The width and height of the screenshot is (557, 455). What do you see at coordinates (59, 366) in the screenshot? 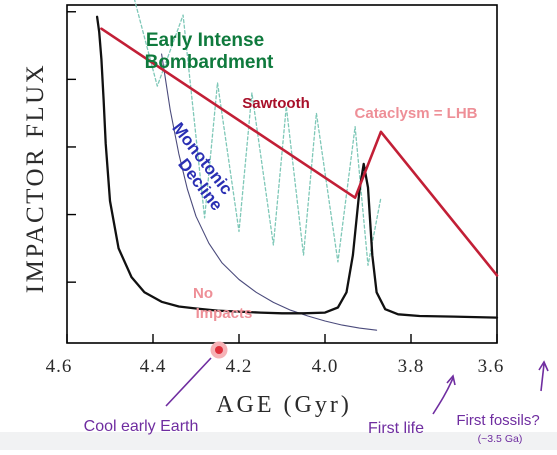
I see `x-tick-label-4.6: 4.6` at bounding box center [59, 366].